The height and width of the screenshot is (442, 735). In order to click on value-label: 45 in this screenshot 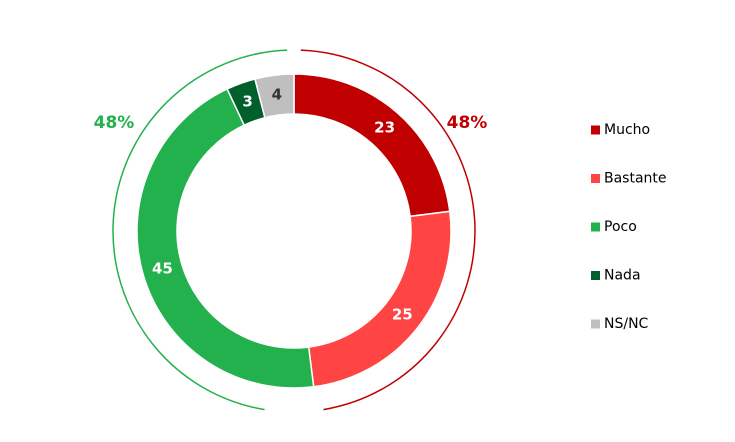, I will do `click(162, 269)`.